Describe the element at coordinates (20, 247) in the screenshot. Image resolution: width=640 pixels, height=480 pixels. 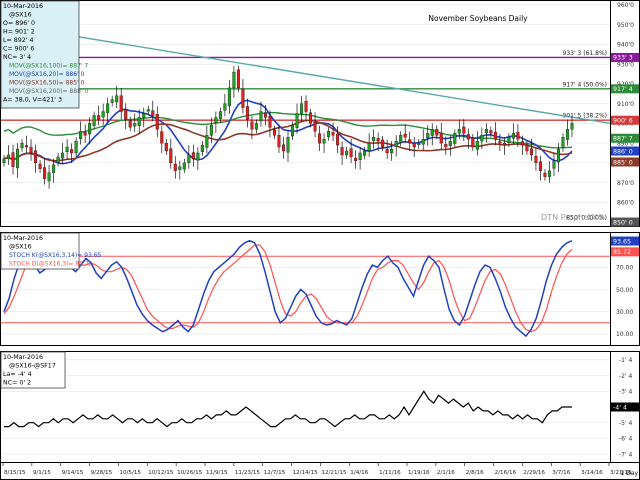
I see `stochastic-info-symbol: @SX16` at that location.